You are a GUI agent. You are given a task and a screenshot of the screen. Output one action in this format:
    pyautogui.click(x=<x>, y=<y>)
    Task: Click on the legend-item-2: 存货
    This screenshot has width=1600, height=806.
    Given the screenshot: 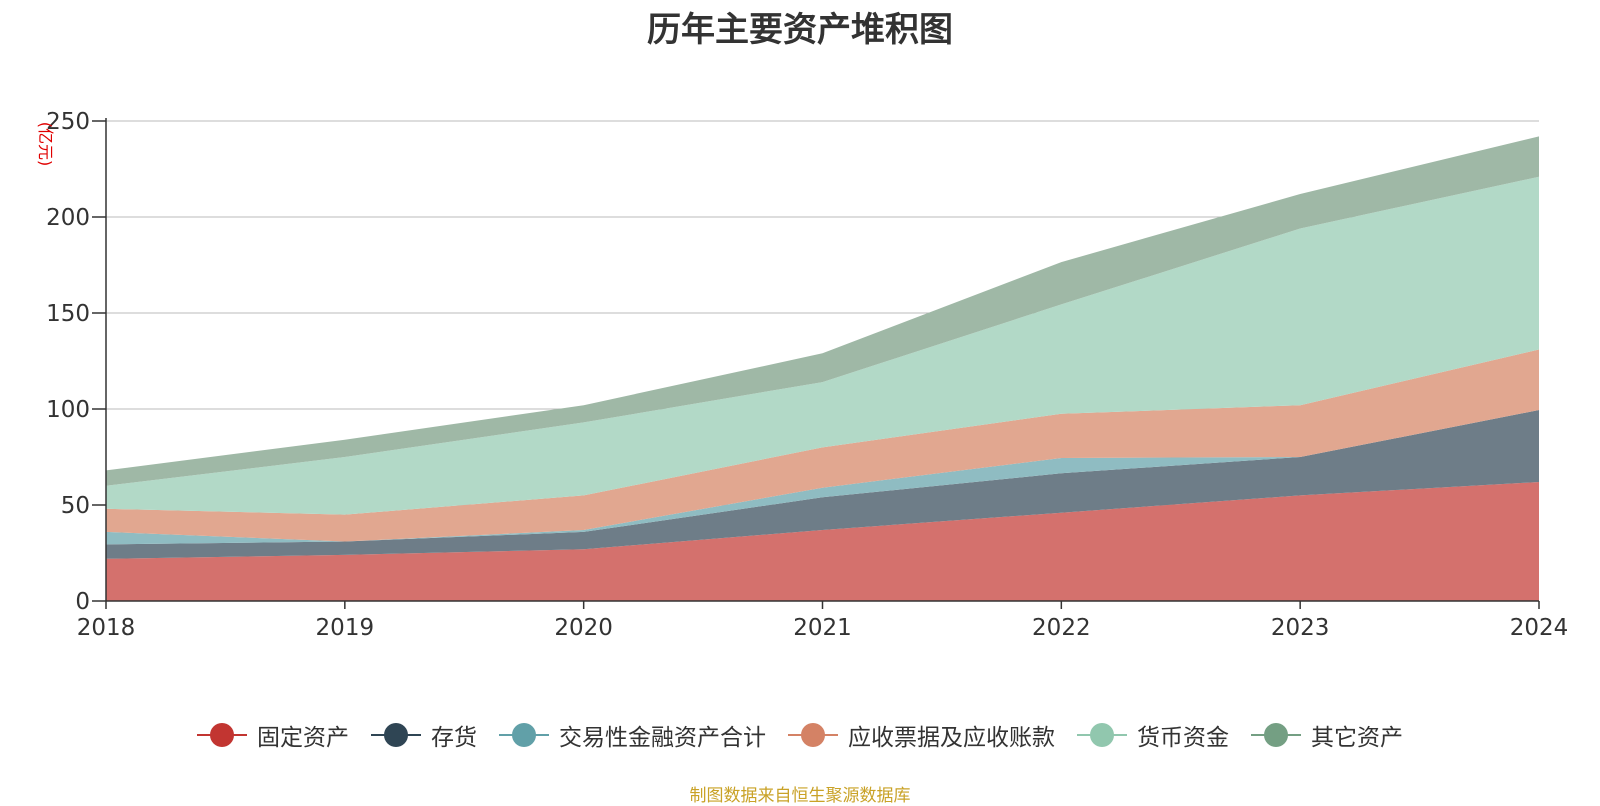 What is the action you would take?
    pyautogui.click(x=424, y=735)
    